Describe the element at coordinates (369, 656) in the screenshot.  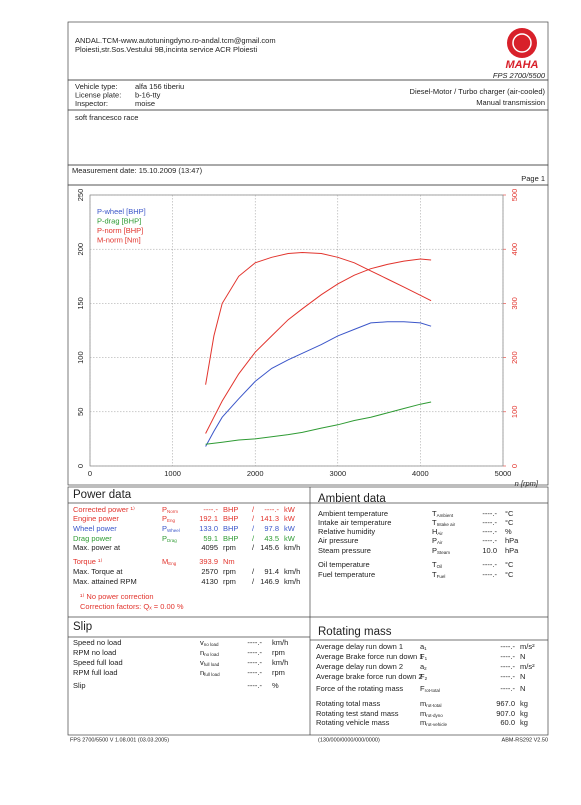
I see `row-label: Average Brake force run down 1` at that location.